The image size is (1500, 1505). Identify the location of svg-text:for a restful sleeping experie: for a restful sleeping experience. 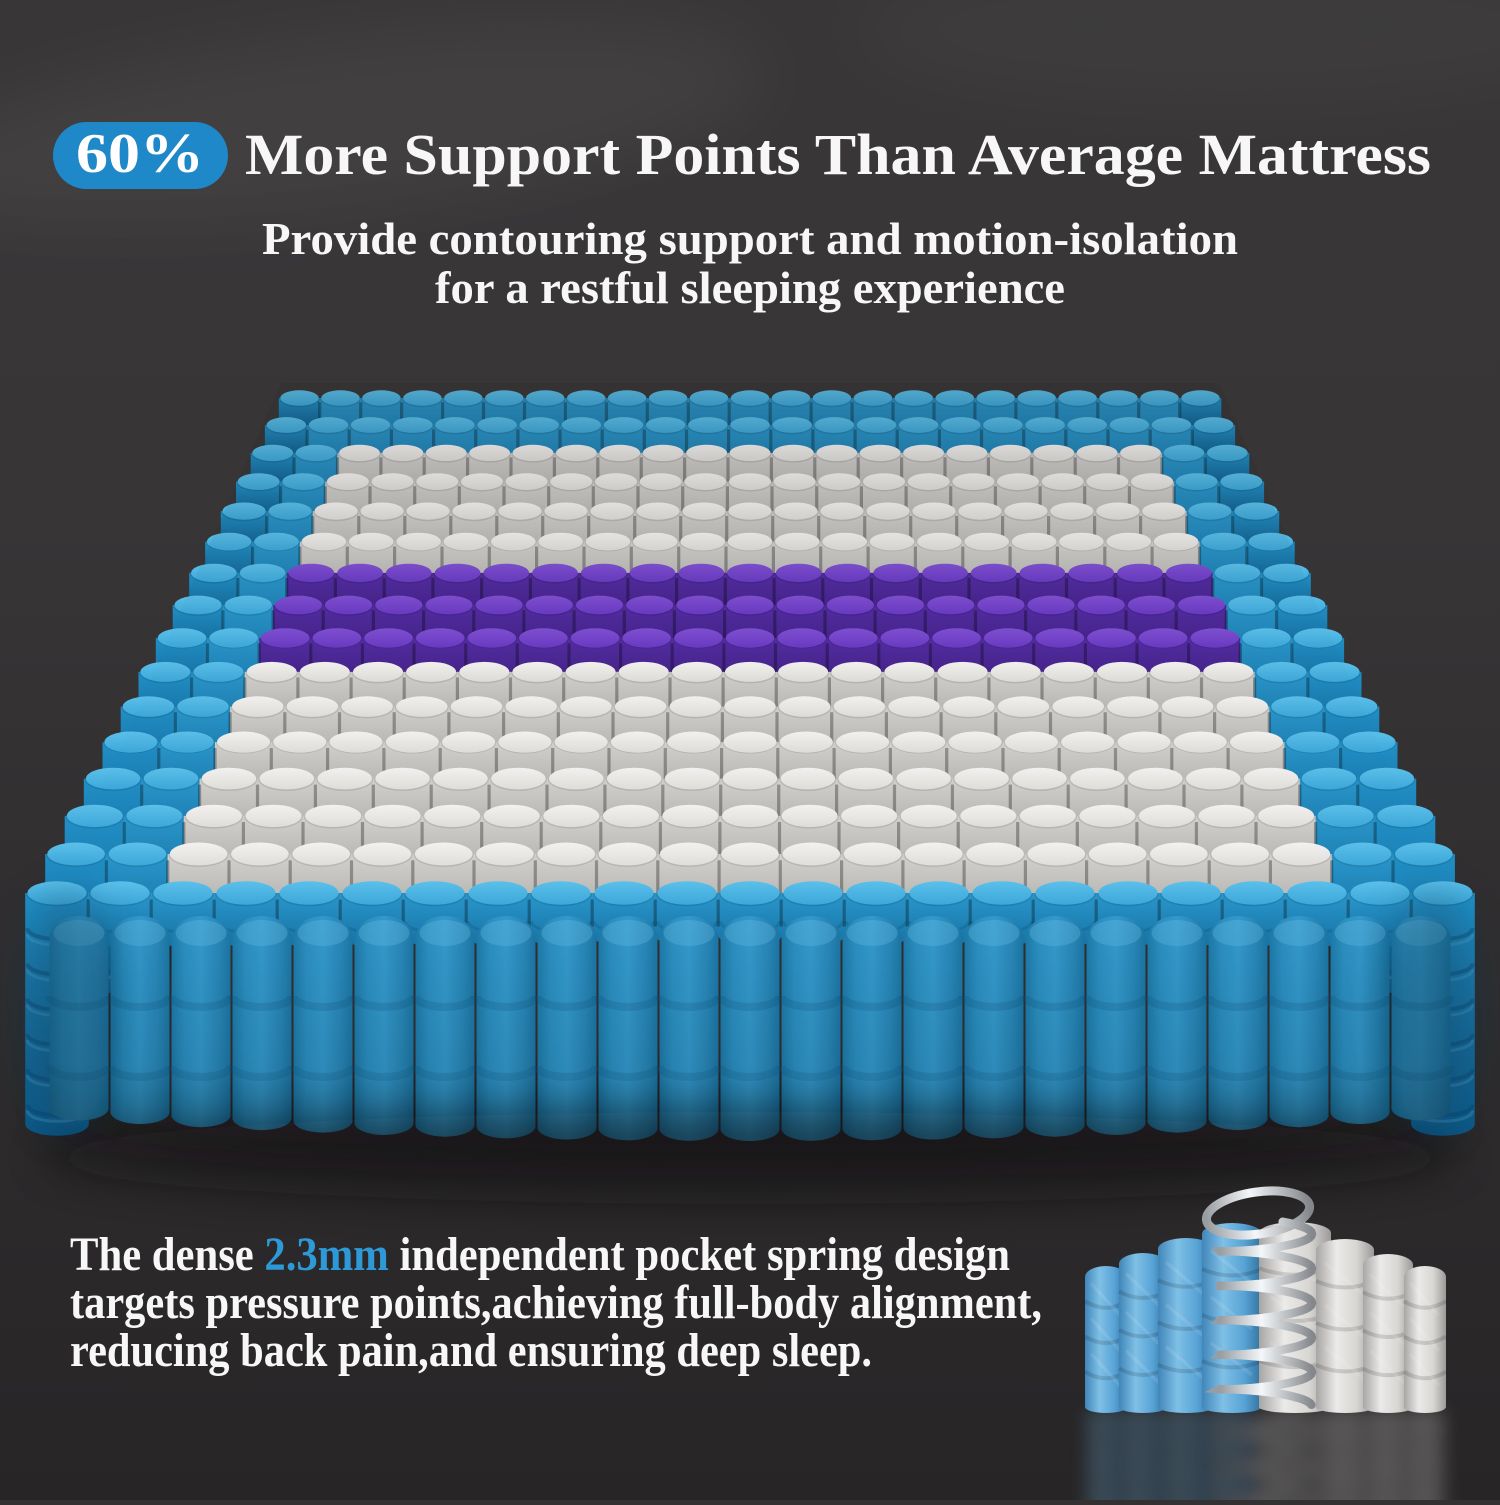
(750, 288).